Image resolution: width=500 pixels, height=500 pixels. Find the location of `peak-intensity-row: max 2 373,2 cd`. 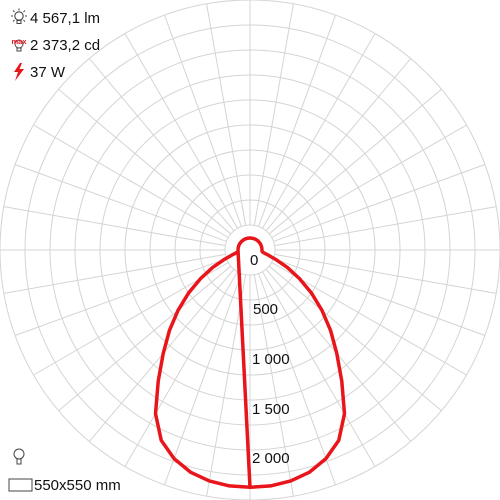

peak-intensity-row: max 2 373,2 cd is located at coordinates (54, 45).